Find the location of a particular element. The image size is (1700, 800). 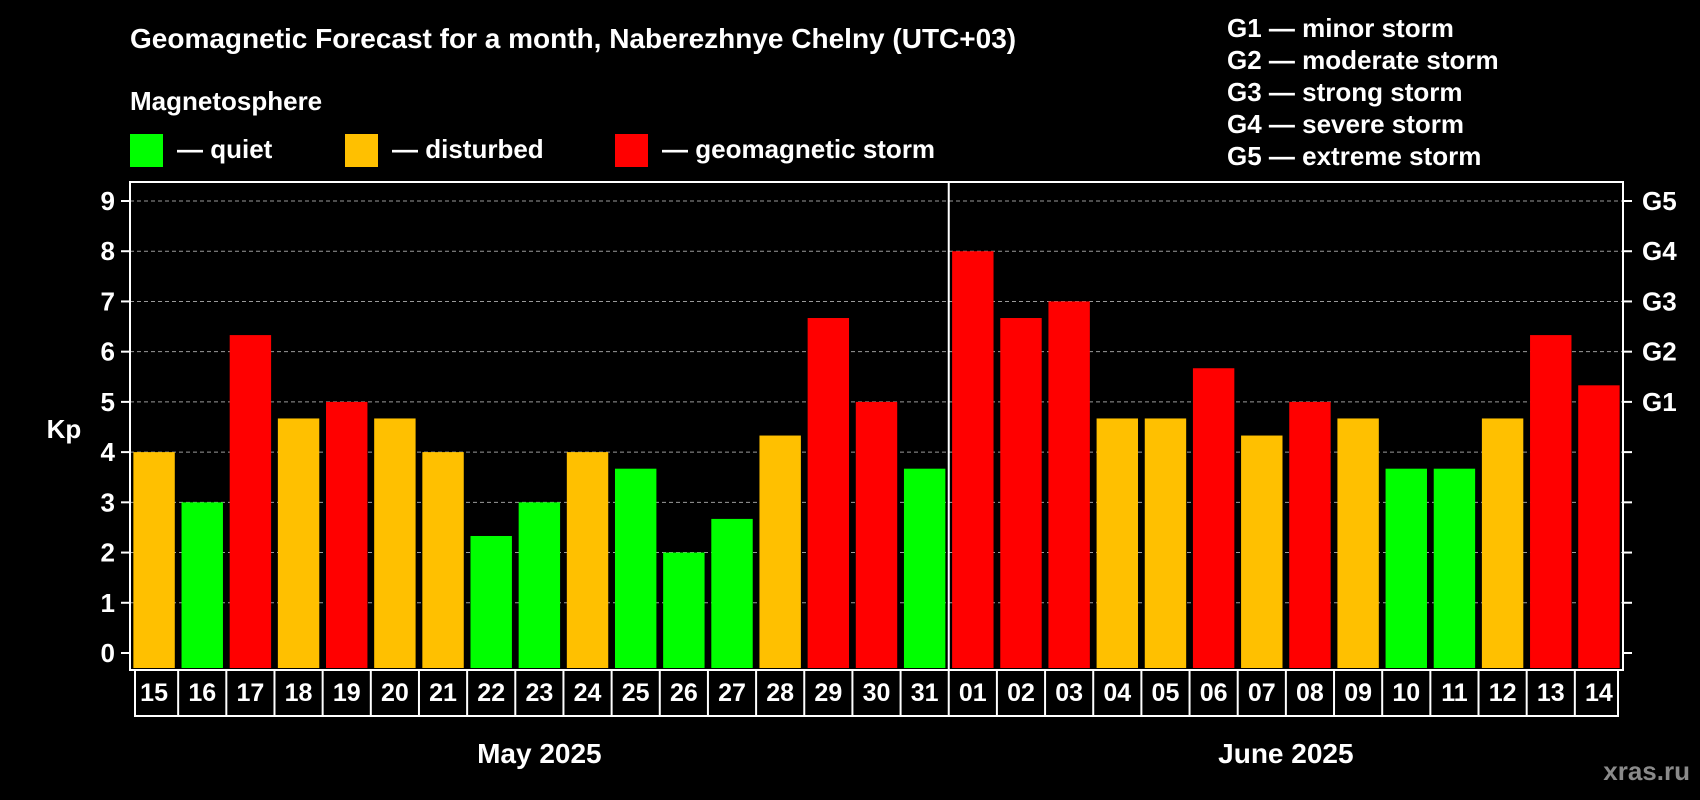

day-label: 05 is located at coordinates (1166, 693).